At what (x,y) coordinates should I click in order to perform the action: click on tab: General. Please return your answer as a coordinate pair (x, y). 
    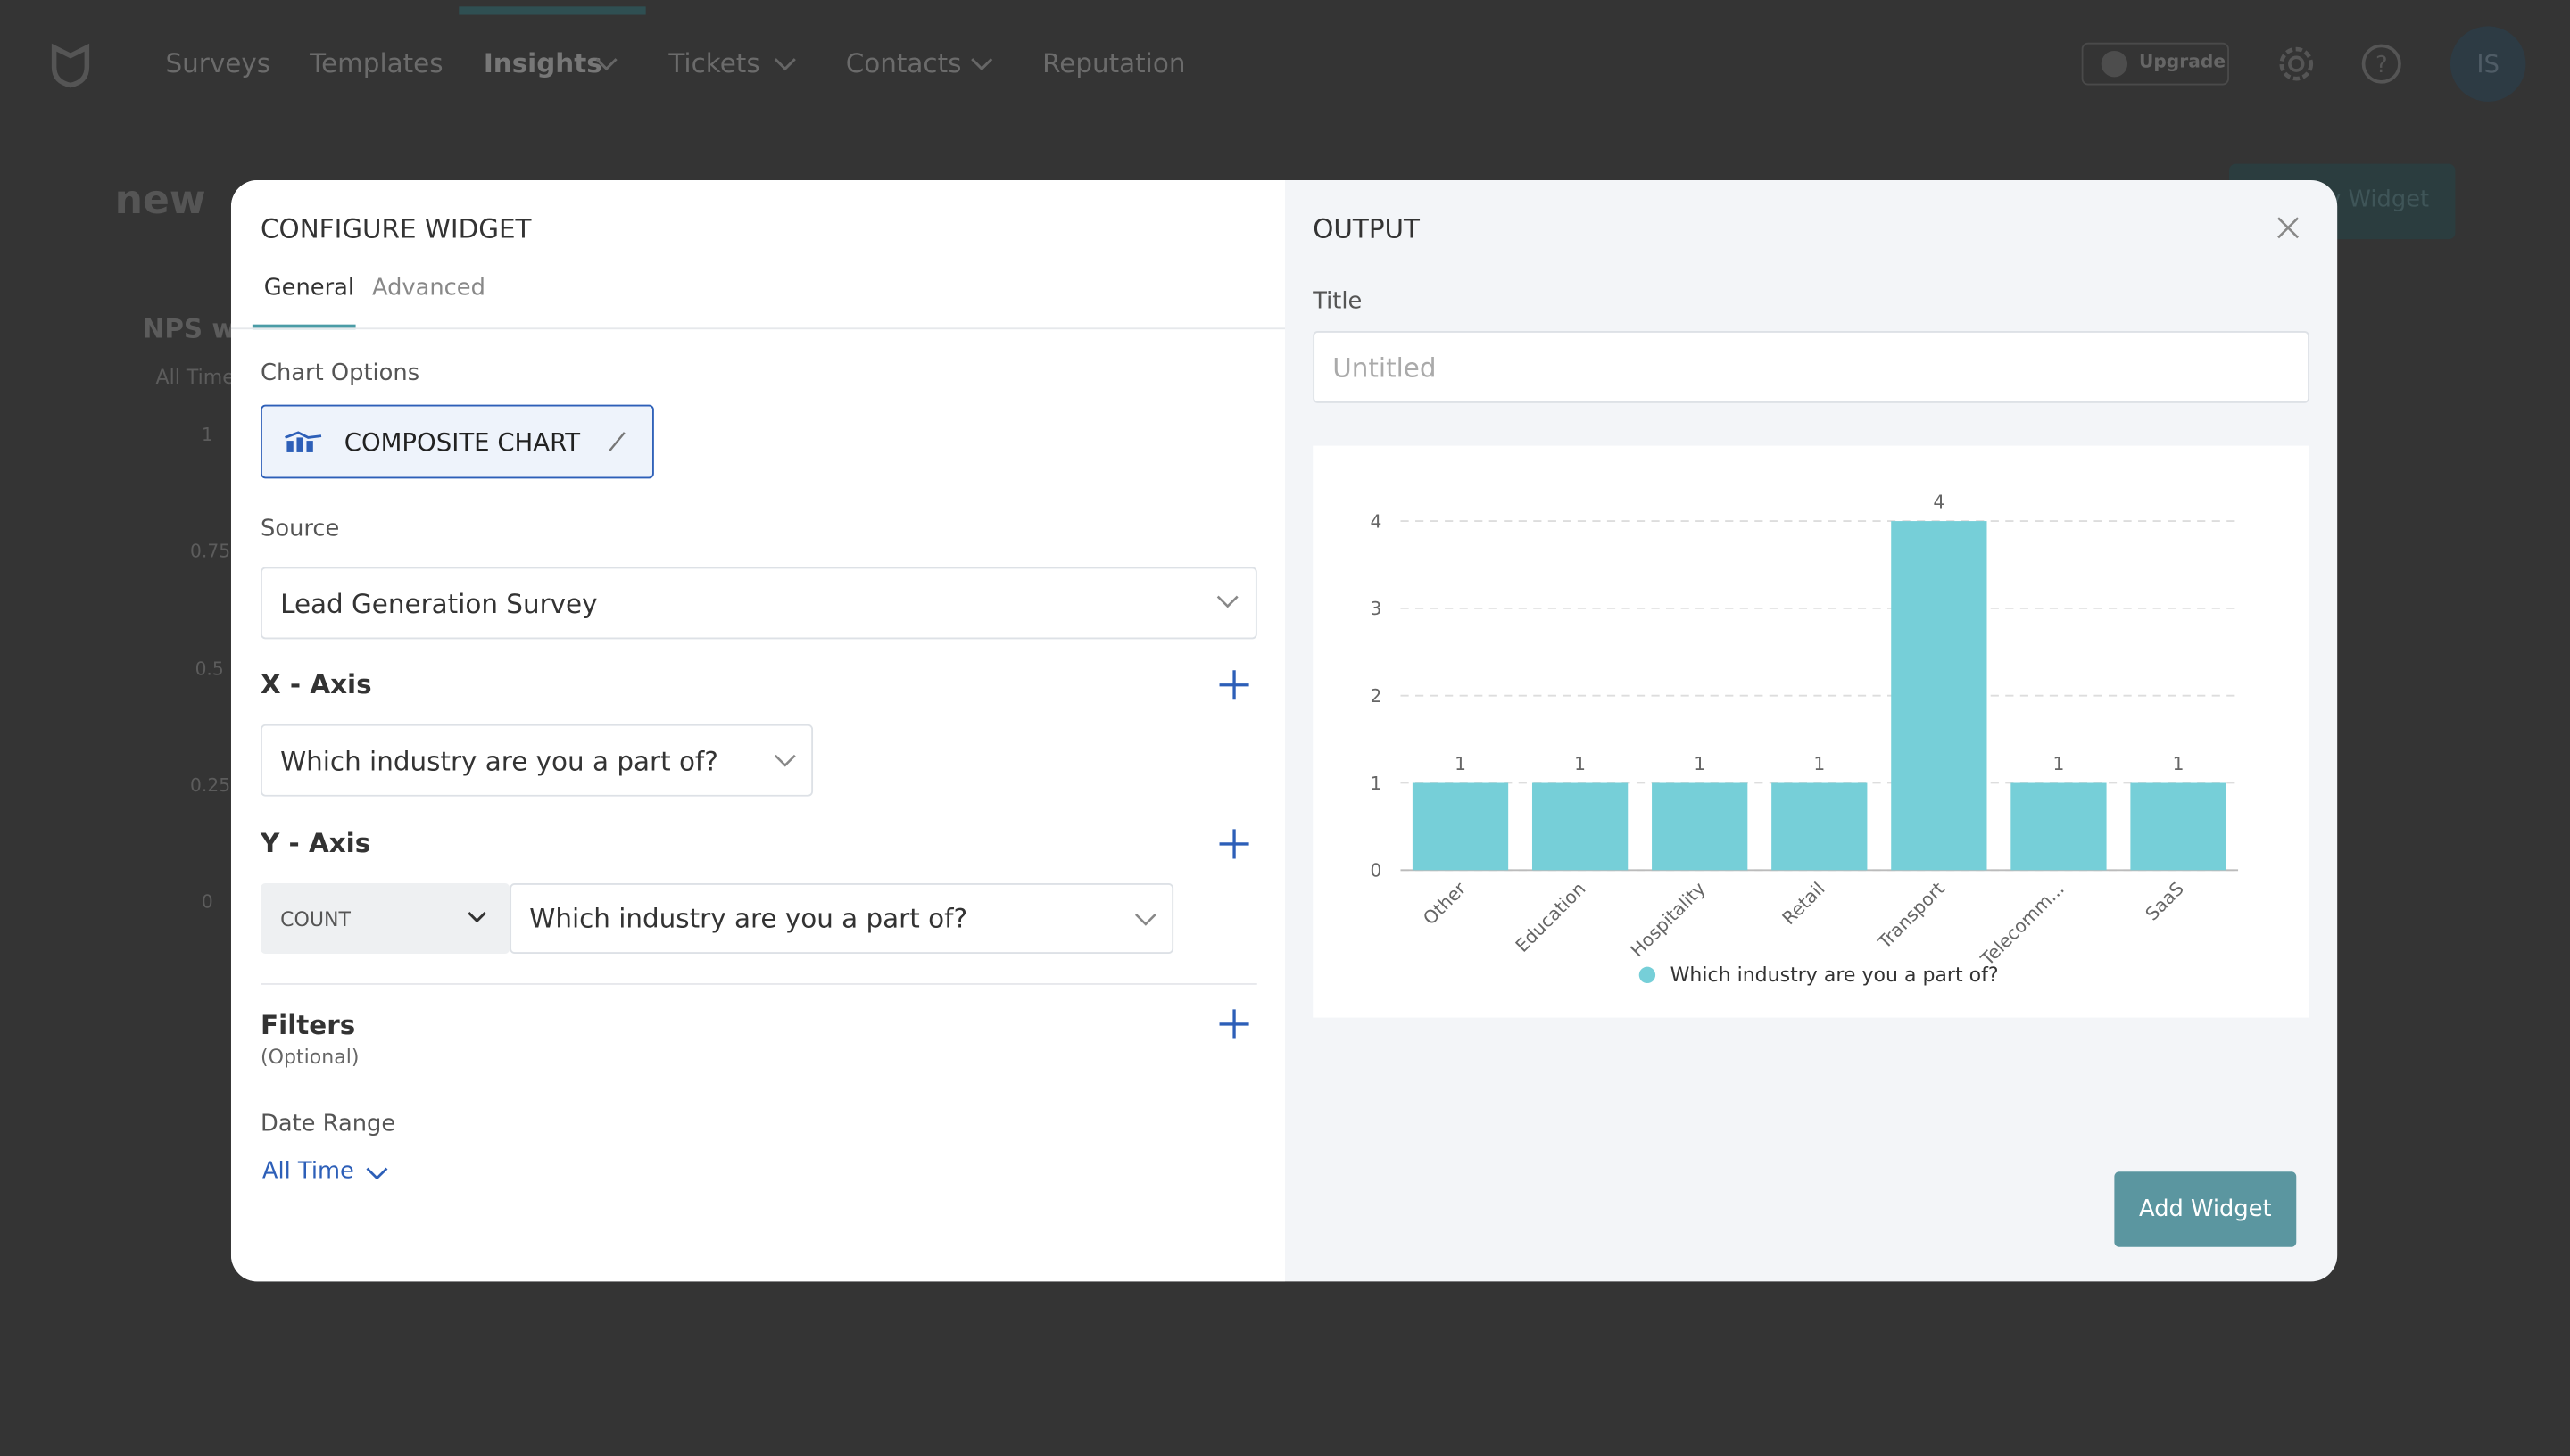
    Looking at the image, I should click on (309, 289).